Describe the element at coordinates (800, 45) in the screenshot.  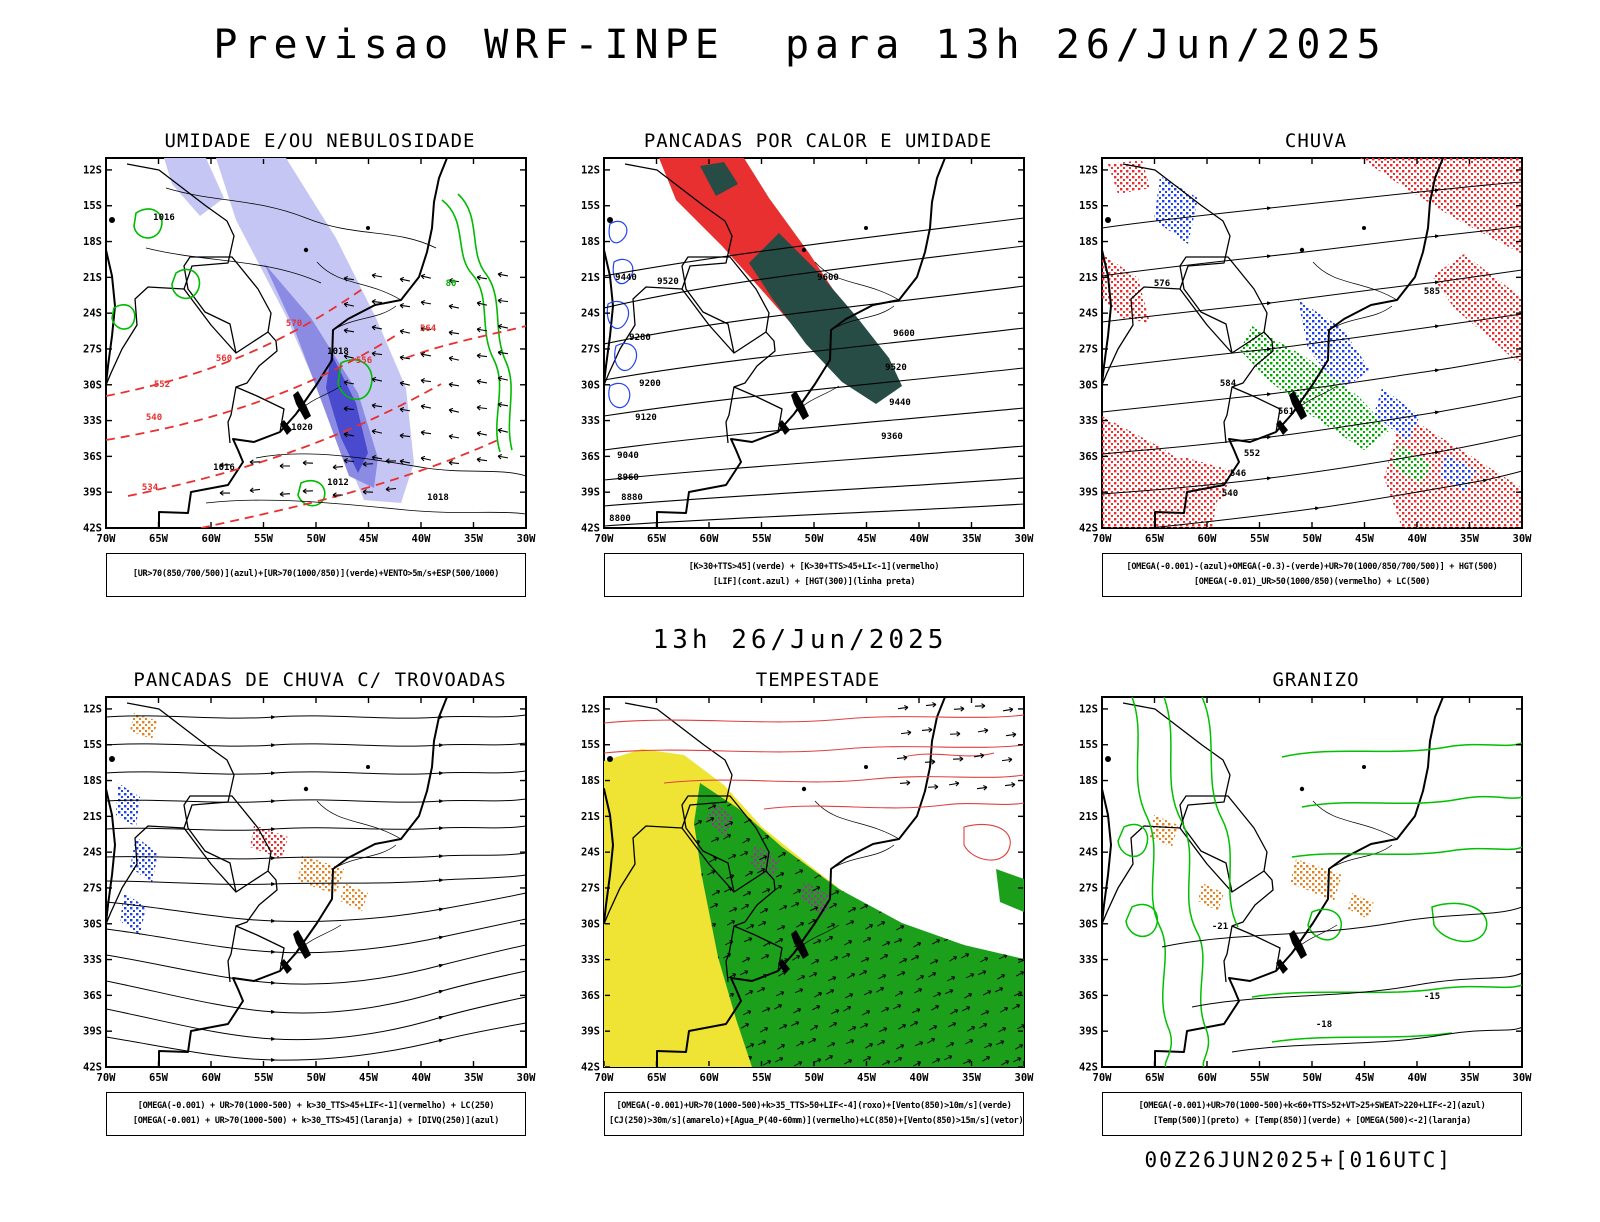
I see `page-title: Previsao WRF-INPE para 13h 26/Jun/2025` at that location.